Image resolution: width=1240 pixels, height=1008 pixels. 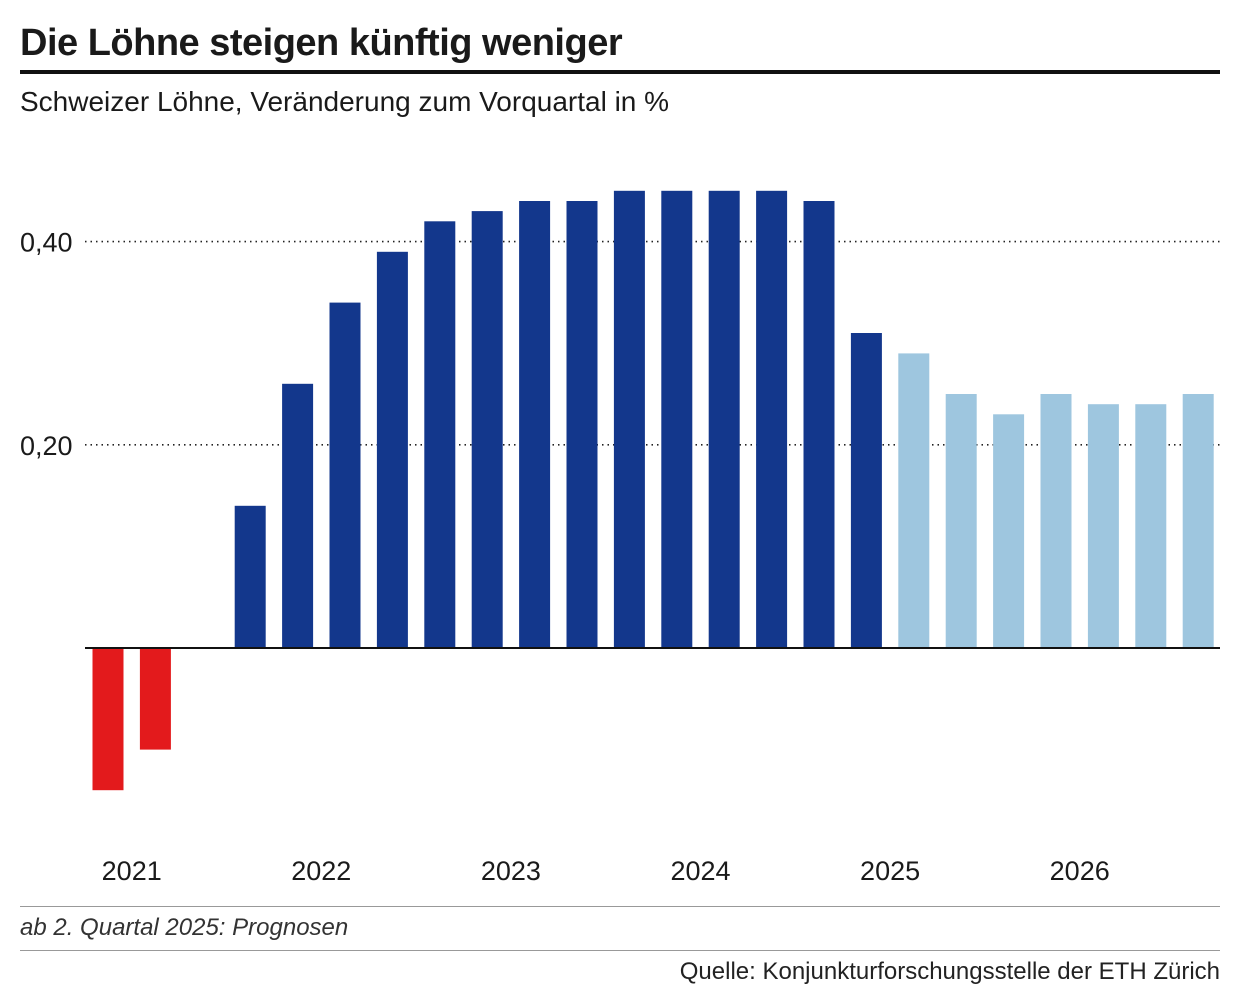 What do you see at coordinates (46, 344) in the screenshot?
I see `y-tick-labels: 0,20 0,40` at bounding box center [46, 344].